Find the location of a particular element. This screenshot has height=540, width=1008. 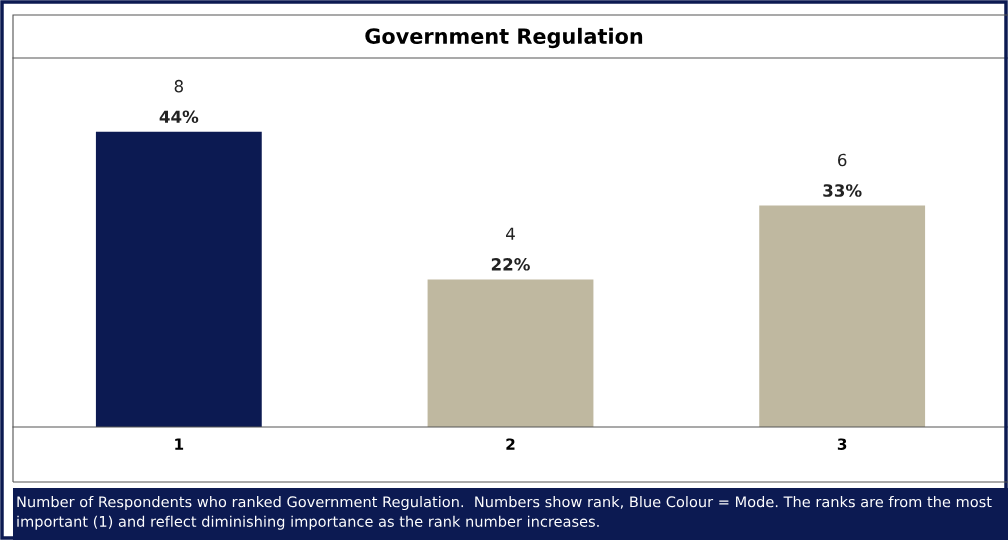

data-label: 4 22% is located at coordinates (510, 249).